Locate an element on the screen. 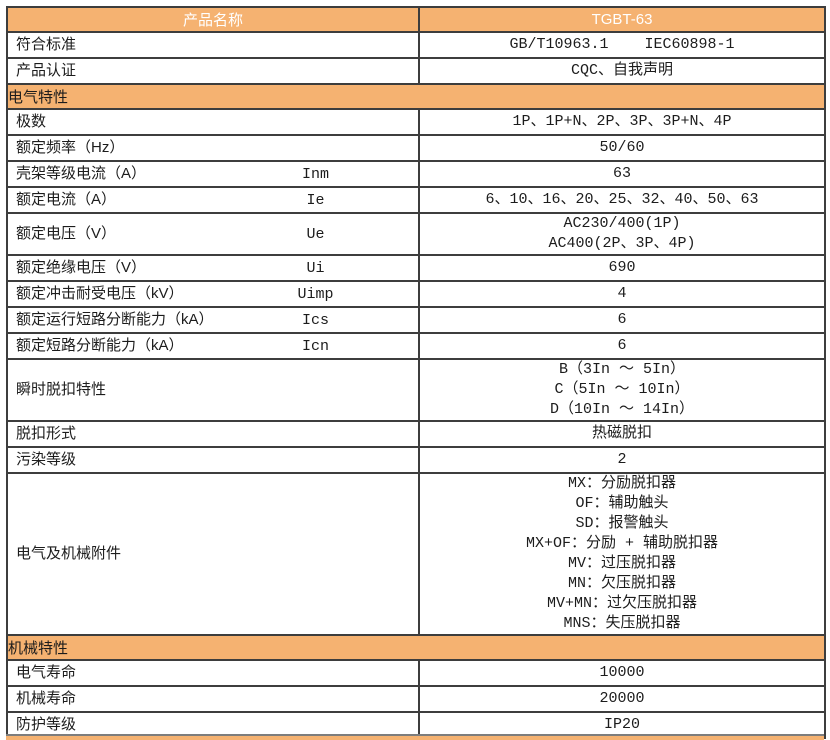 The height and width of the screenshot is (740, 830). spec-symbol: Ui is located at coordinates (315, 268).